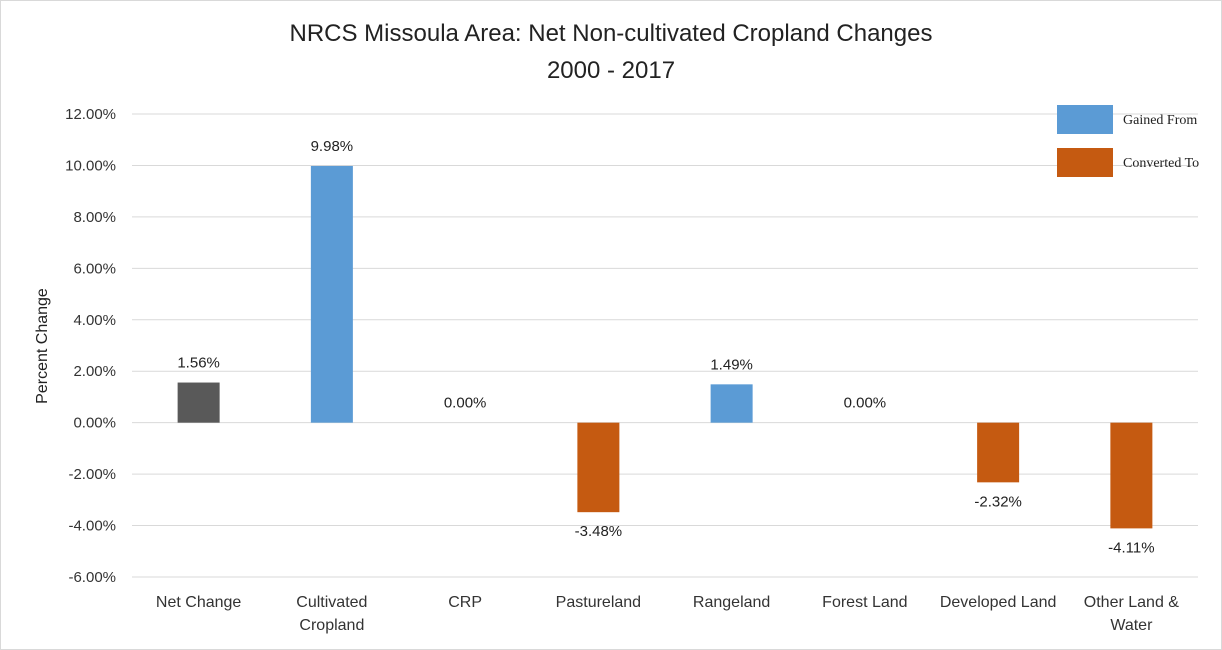  What do you see at coordinates (90, 165) in the screenshot?
I see `y-tick-label: 10.00%` at bounding box center [90, 165].